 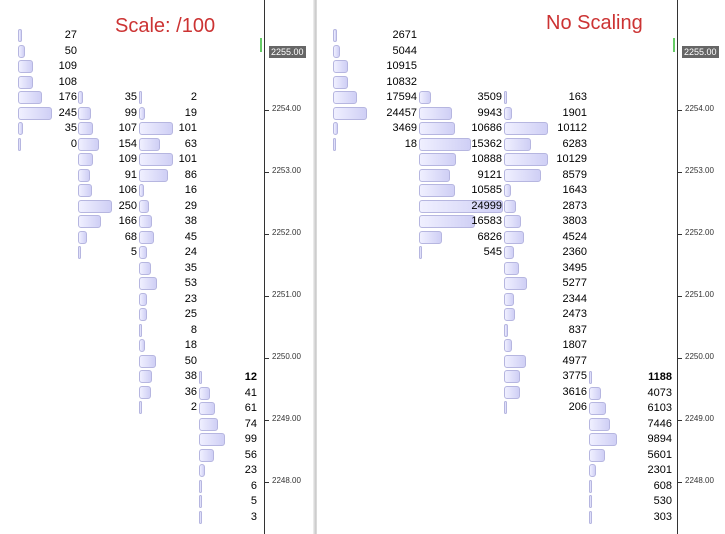 What do you see at coordinates (659, 423) in the screenshot?
I see `volume-value: 7446` at bounding box center [659, 423].